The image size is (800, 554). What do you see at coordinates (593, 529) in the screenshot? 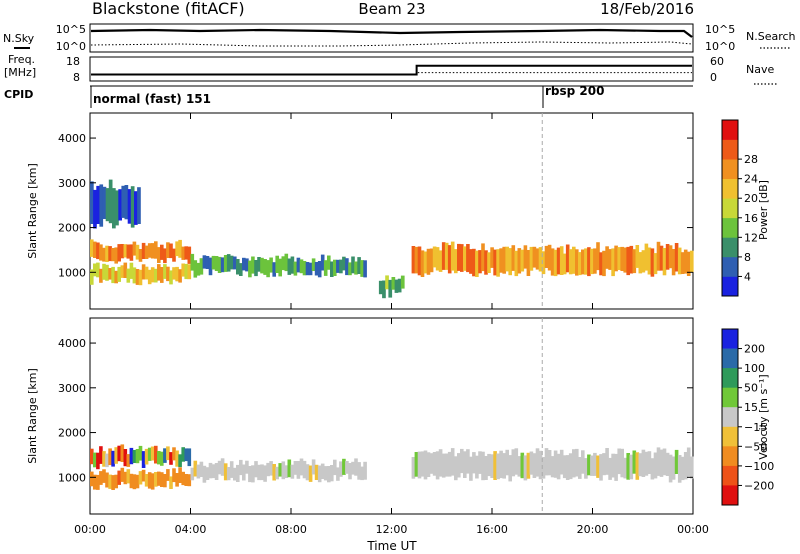
I see `x-tick-label: 20:00` at bounding box center [593, 529].